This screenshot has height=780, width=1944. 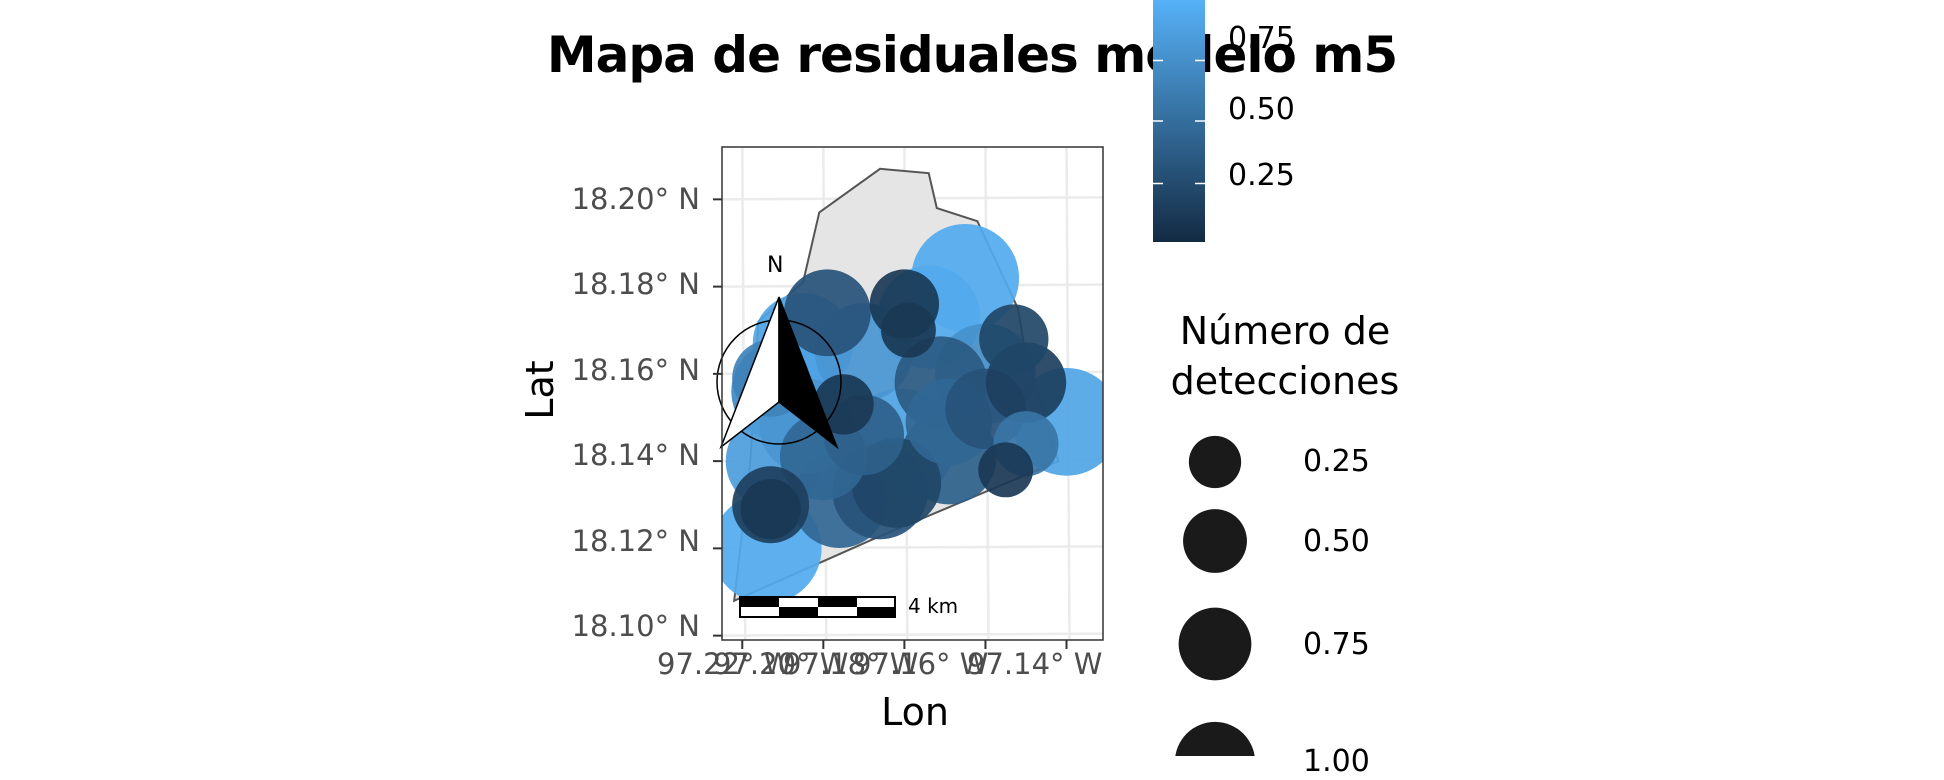 What do you see at coordinates (725, 664) in the screenshot?
I see `x-tick-label: 97.22° W` at bounding box center [725, 664].